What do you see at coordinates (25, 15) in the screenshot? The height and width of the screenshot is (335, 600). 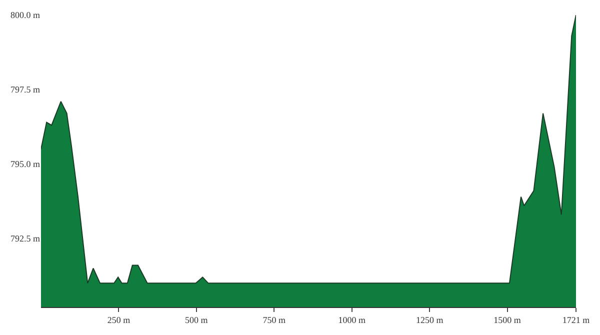 I see `y-tick-label: 800.0 m` at bounding box center [25, 15].